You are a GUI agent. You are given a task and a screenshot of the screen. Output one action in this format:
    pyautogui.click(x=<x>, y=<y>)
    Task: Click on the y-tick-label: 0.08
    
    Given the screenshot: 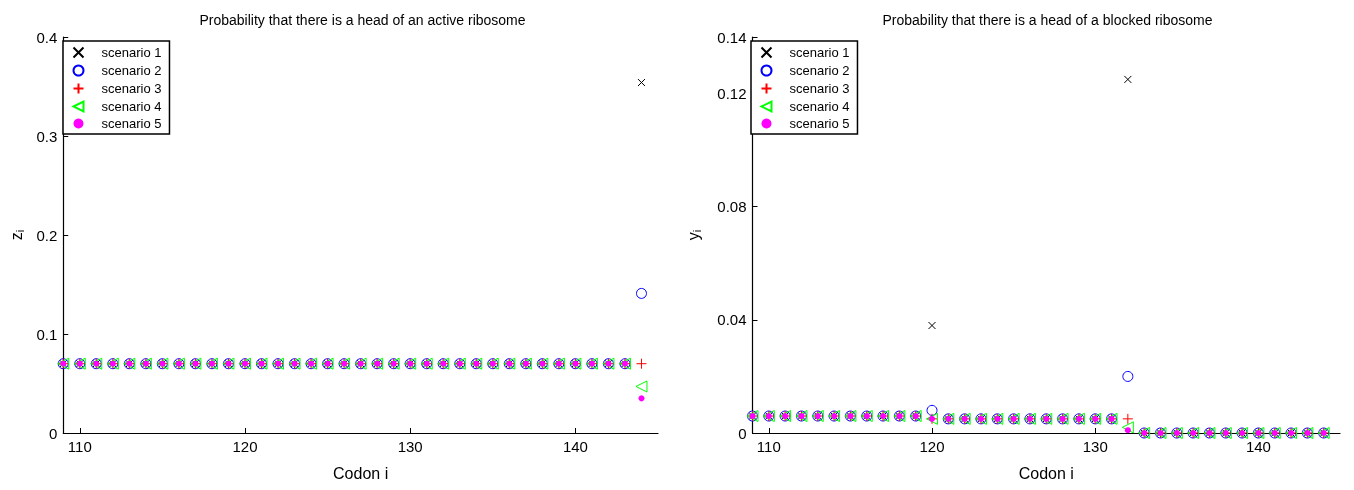 What is the action you would take?
    pyautogui.click(x=732, y=207)
    